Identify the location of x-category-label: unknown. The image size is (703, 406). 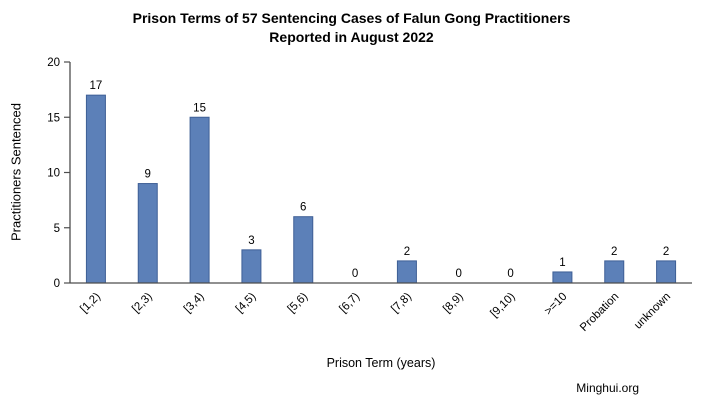
(652, 311).